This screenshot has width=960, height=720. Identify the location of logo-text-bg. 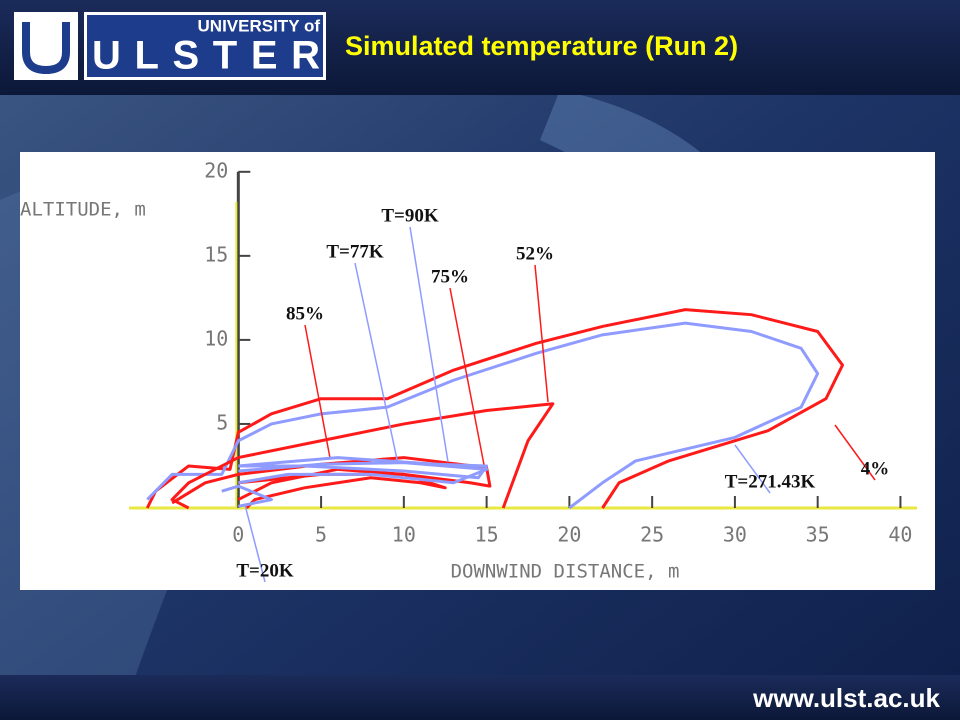
(205, 46).